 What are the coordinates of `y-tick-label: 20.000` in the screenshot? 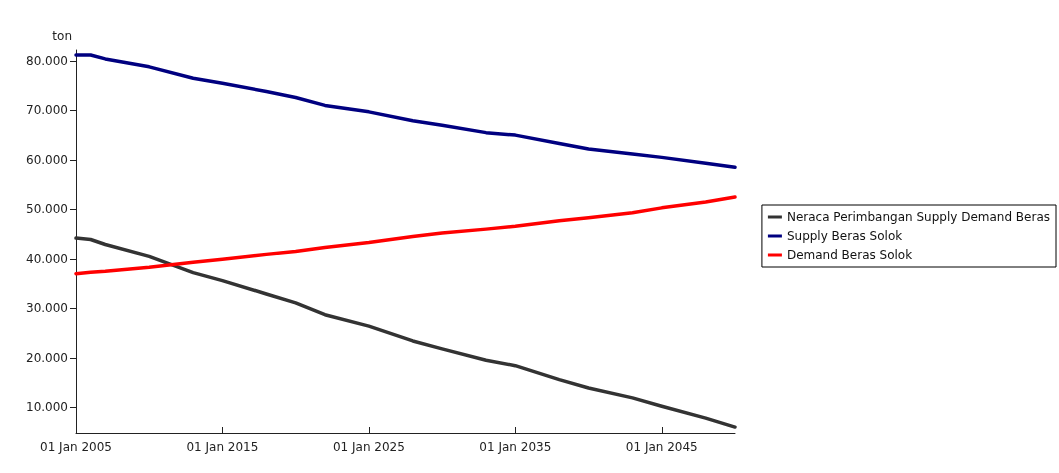 It's located at (47, 357).